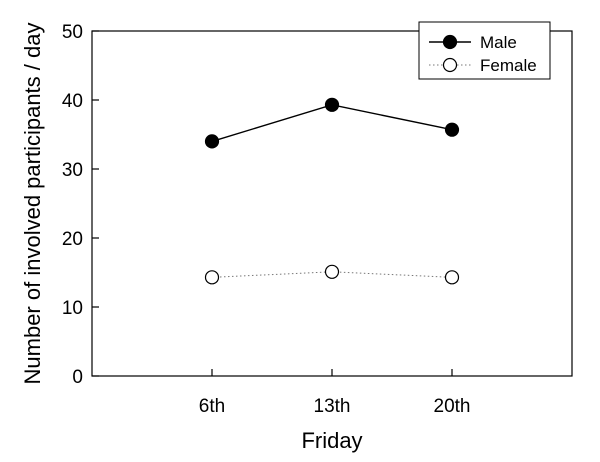 This screenshot has width=600, height=462. I want to click on y-tick-label: 40, so click(72, 101).